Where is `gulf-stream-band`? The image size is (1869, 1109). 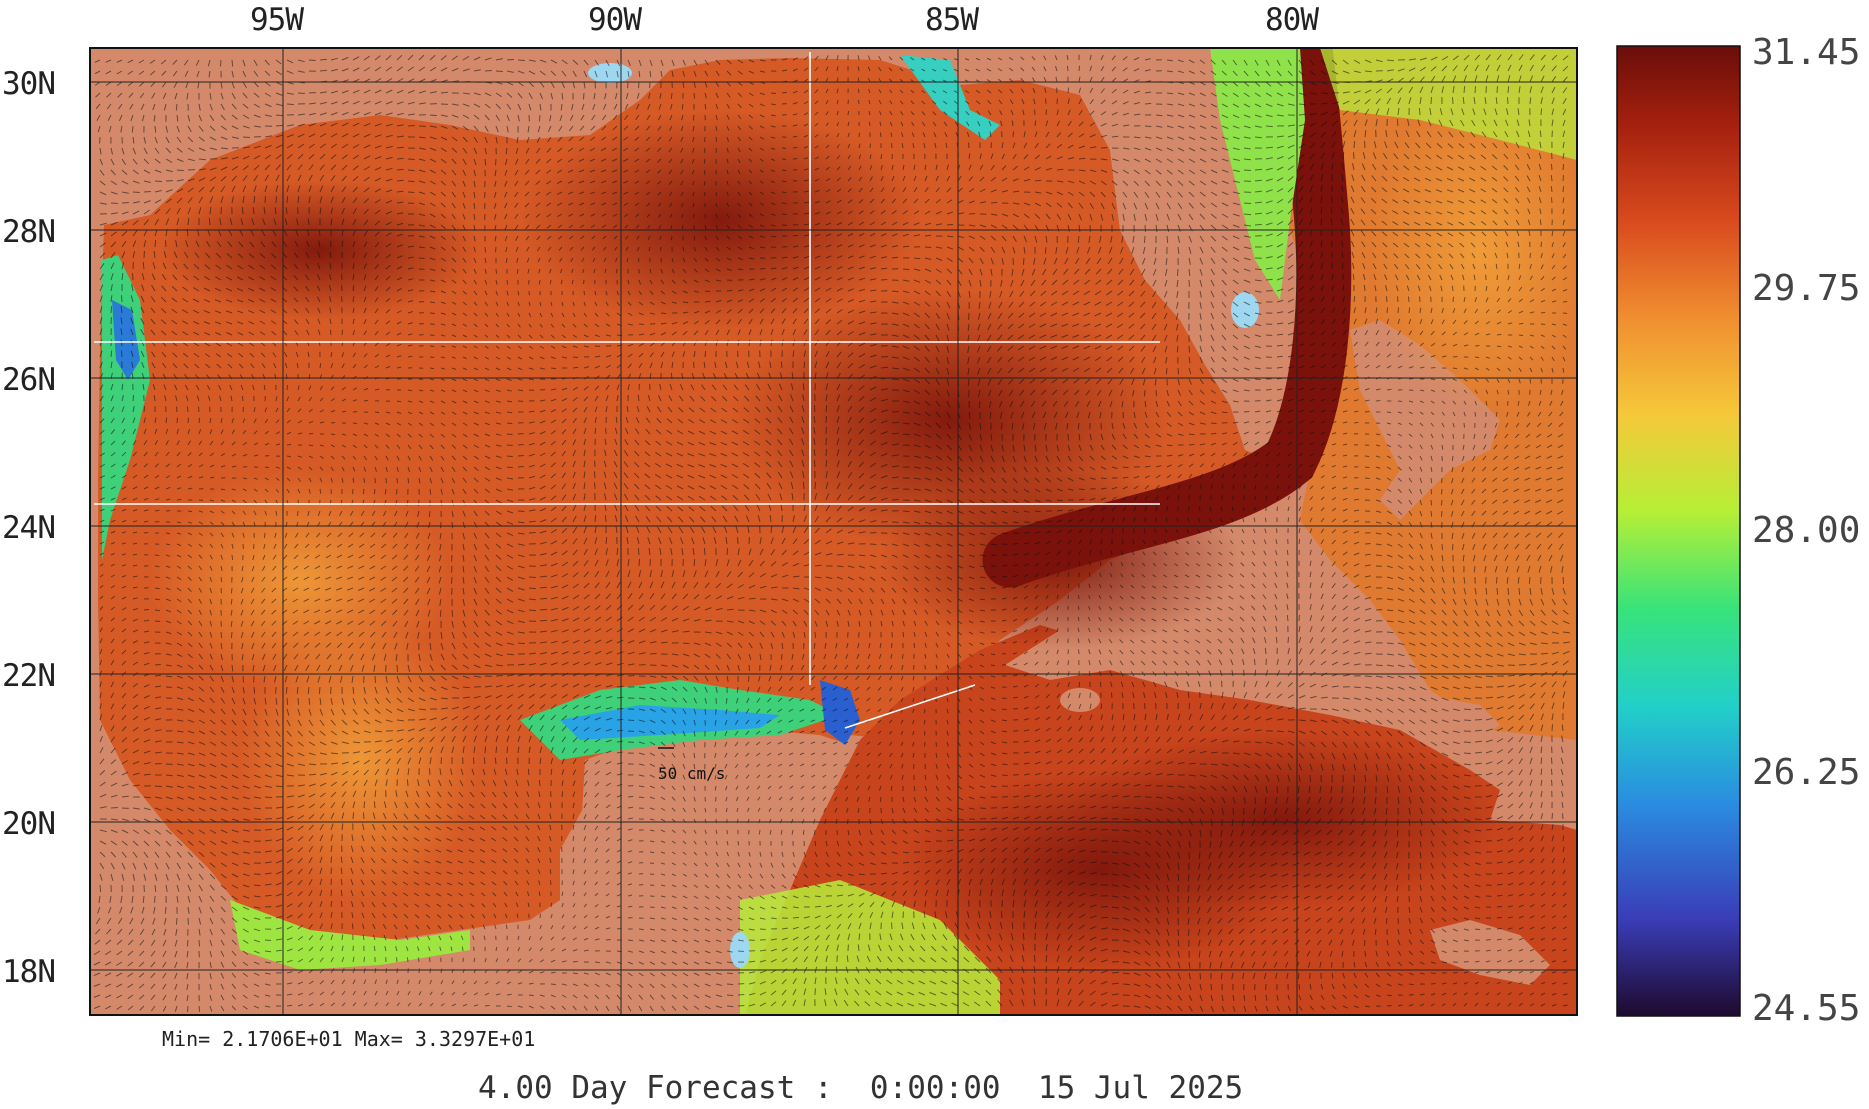
gulf-stream-band is located at coordinates (1167, 318).